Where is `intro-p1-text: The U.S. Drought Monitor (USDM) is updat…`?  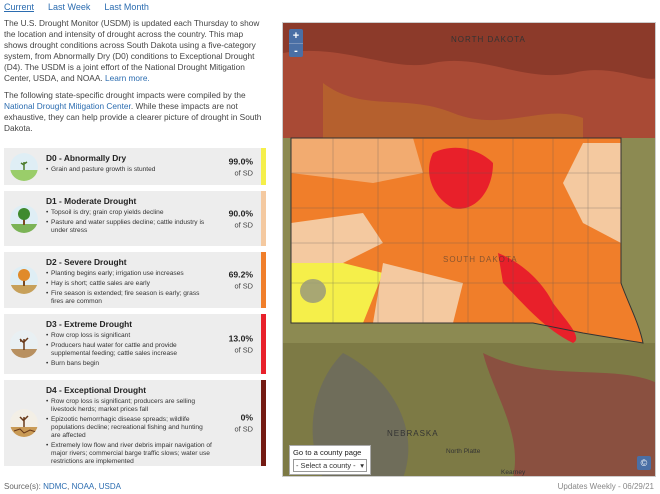
intro-p1-text: The U.S. Drought Monitor (USDM) is updat… is located at coordinates (132, 50).